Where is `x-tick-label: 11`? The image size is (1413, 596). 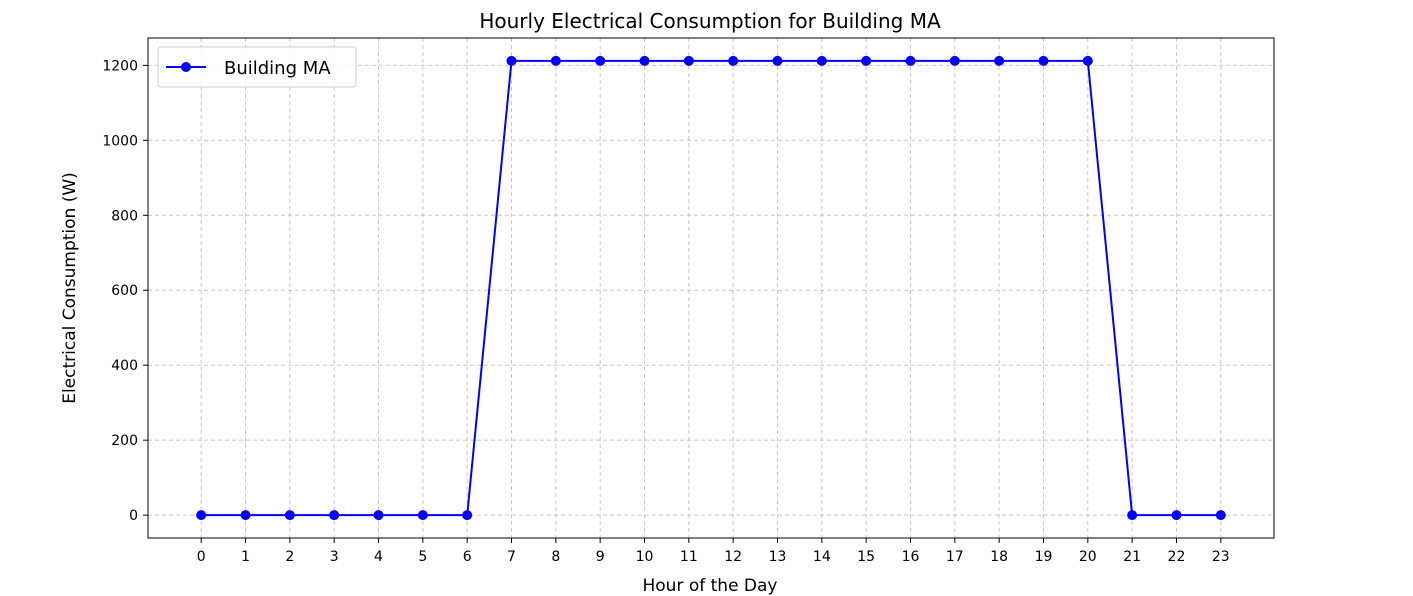 x-tick-label: 11 is located at coordinates (689, 557).